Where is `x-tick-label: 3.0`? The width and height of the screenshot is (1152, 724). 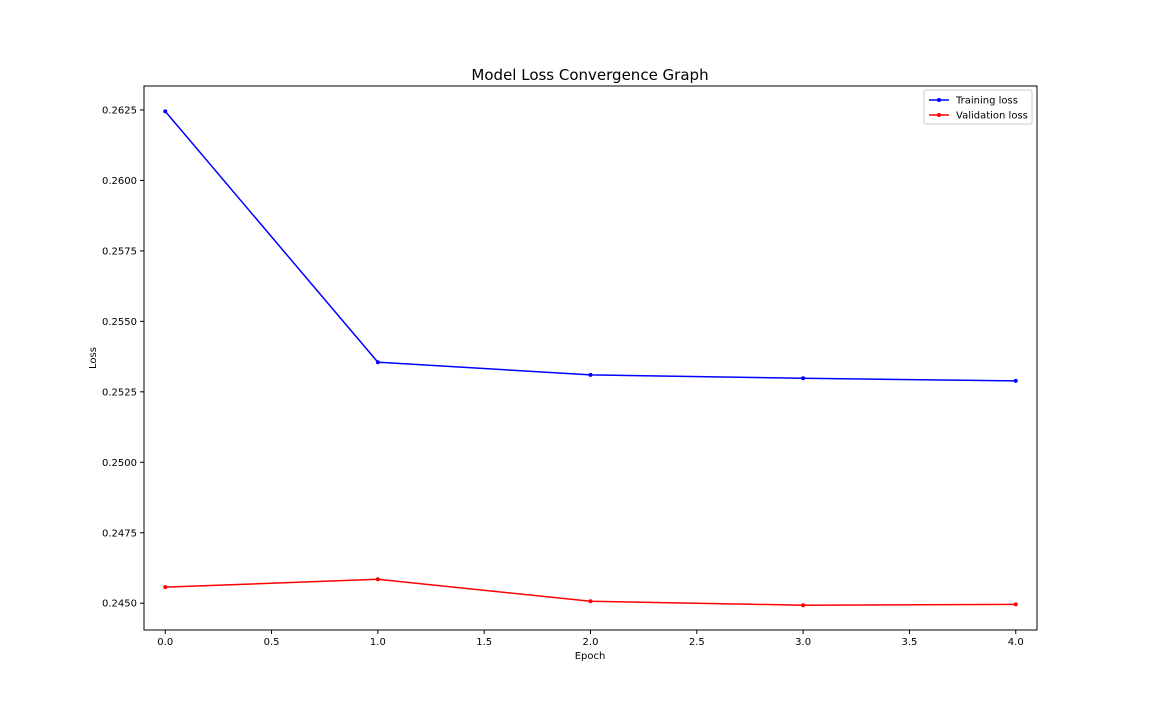
x-tick-label: 3.0 is located at coordinates (803, 642).